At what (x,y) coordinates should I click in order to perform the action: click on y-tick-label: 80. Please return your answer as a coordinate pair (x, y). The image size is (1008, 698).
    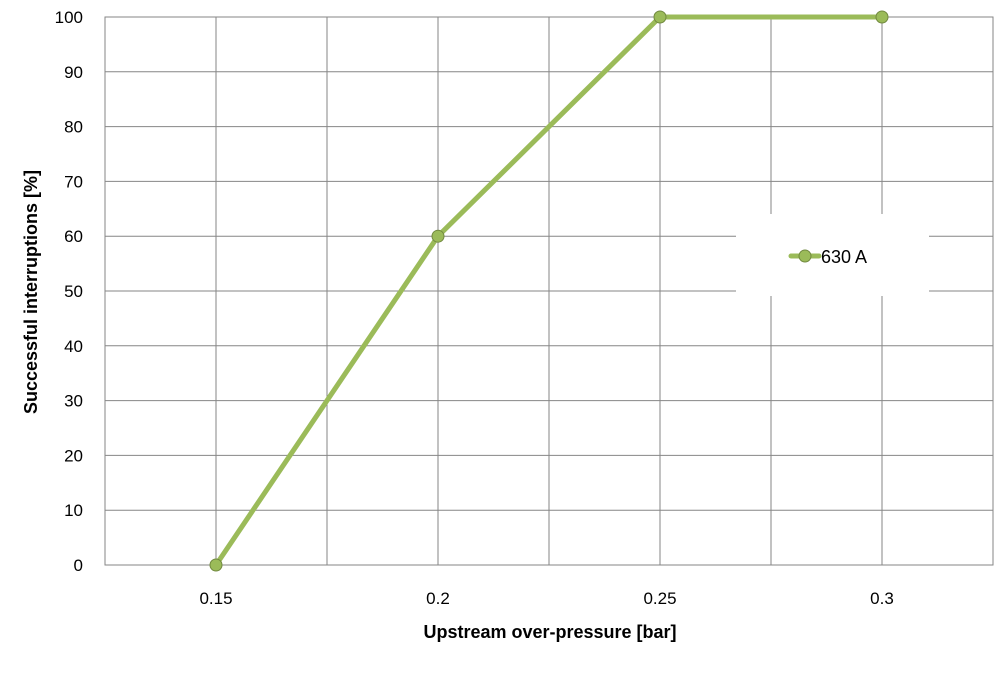
    Looking at the image, I should click on (73, 127).